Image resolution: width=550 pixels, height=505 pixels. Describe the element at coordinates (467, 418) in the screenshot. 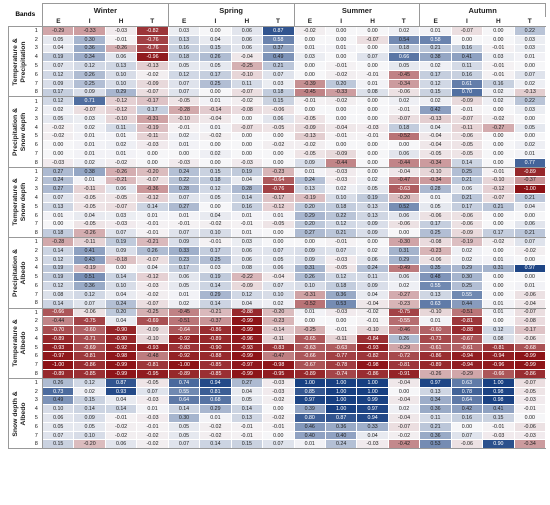

I see `heatmap-cell: 0.16` at that location.